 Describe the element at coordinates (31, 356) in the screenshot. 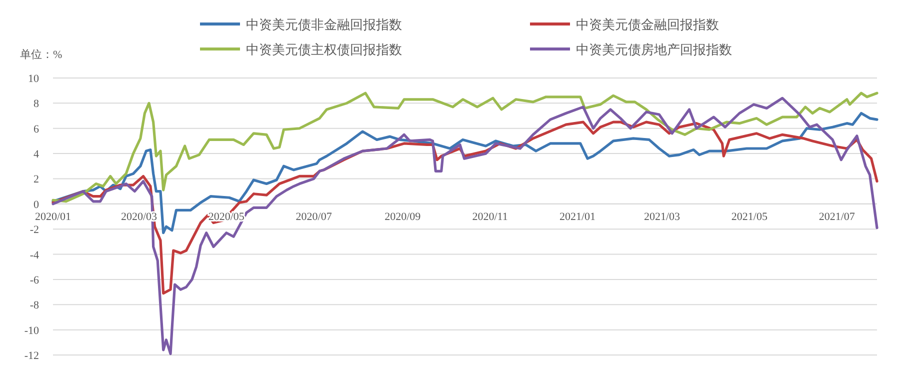

I see `y-tick-label: -12` at that location.